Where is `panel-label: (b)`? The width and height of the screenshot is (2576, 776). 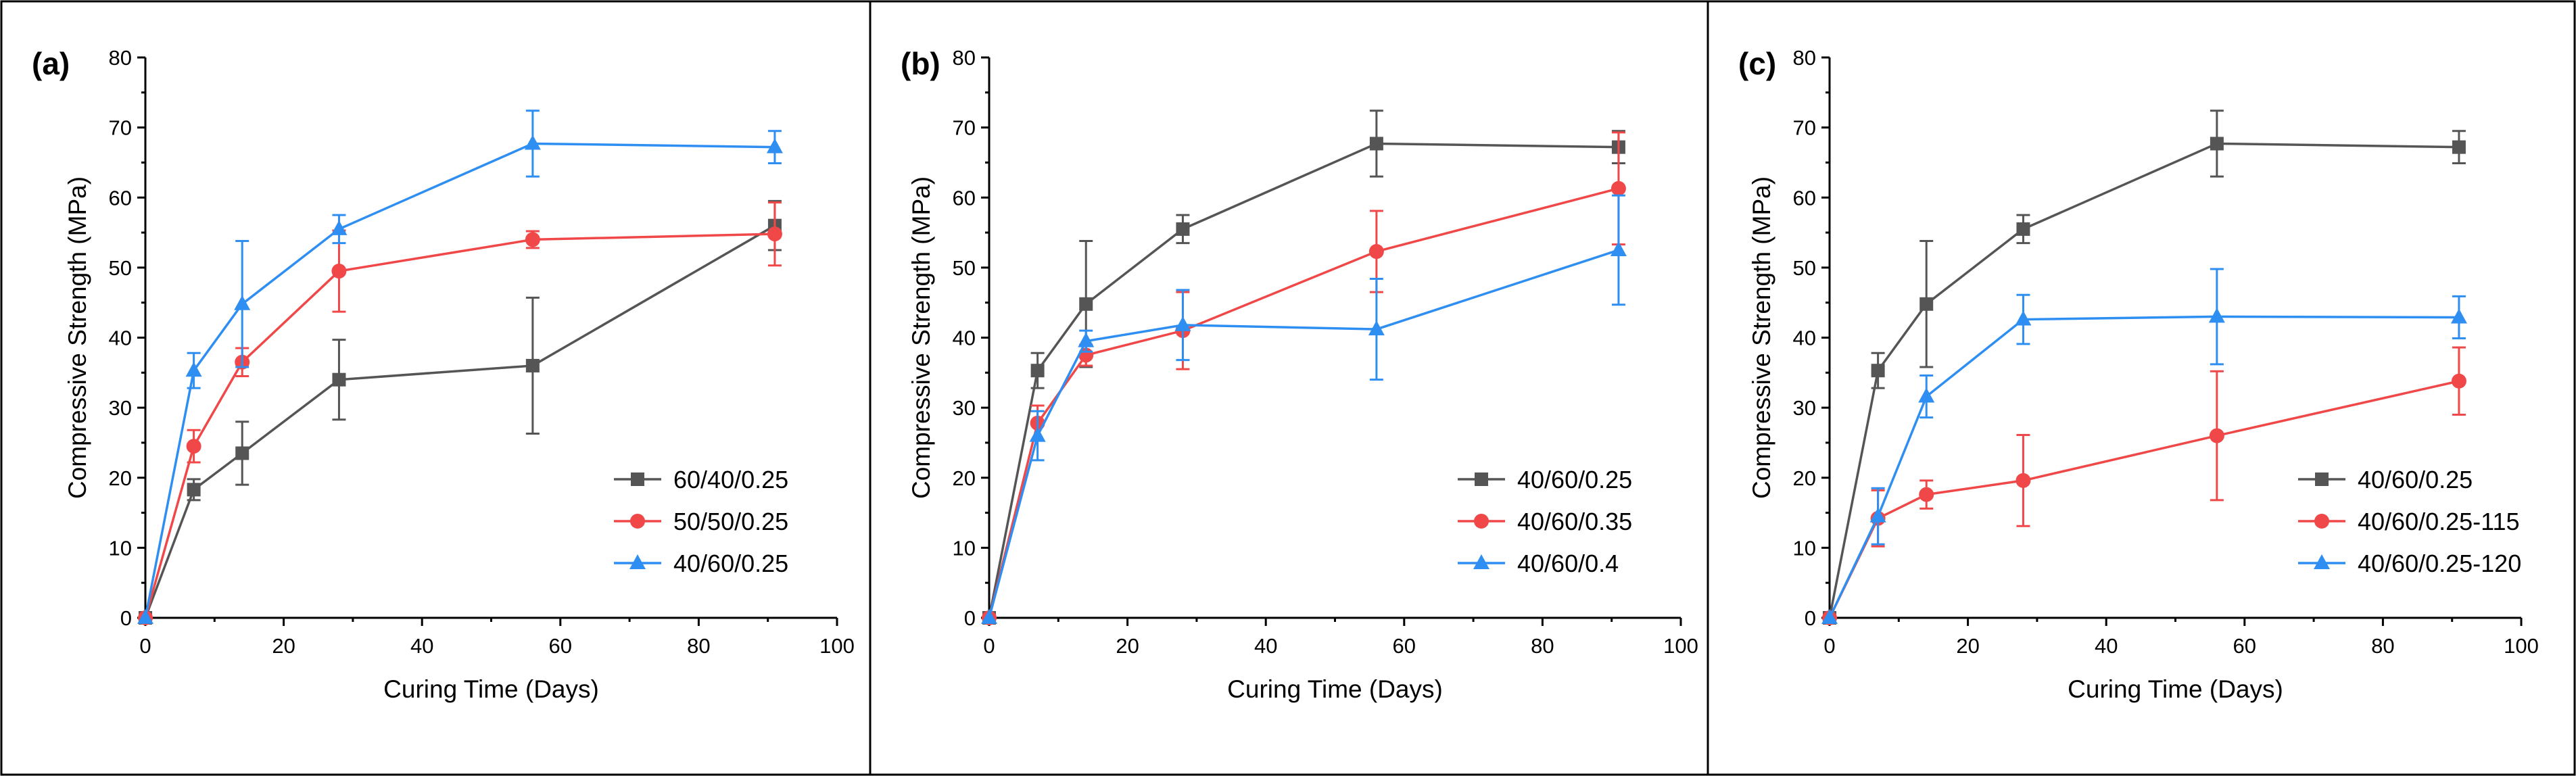 panel-label: (b) is located at coordinates (920, 64).